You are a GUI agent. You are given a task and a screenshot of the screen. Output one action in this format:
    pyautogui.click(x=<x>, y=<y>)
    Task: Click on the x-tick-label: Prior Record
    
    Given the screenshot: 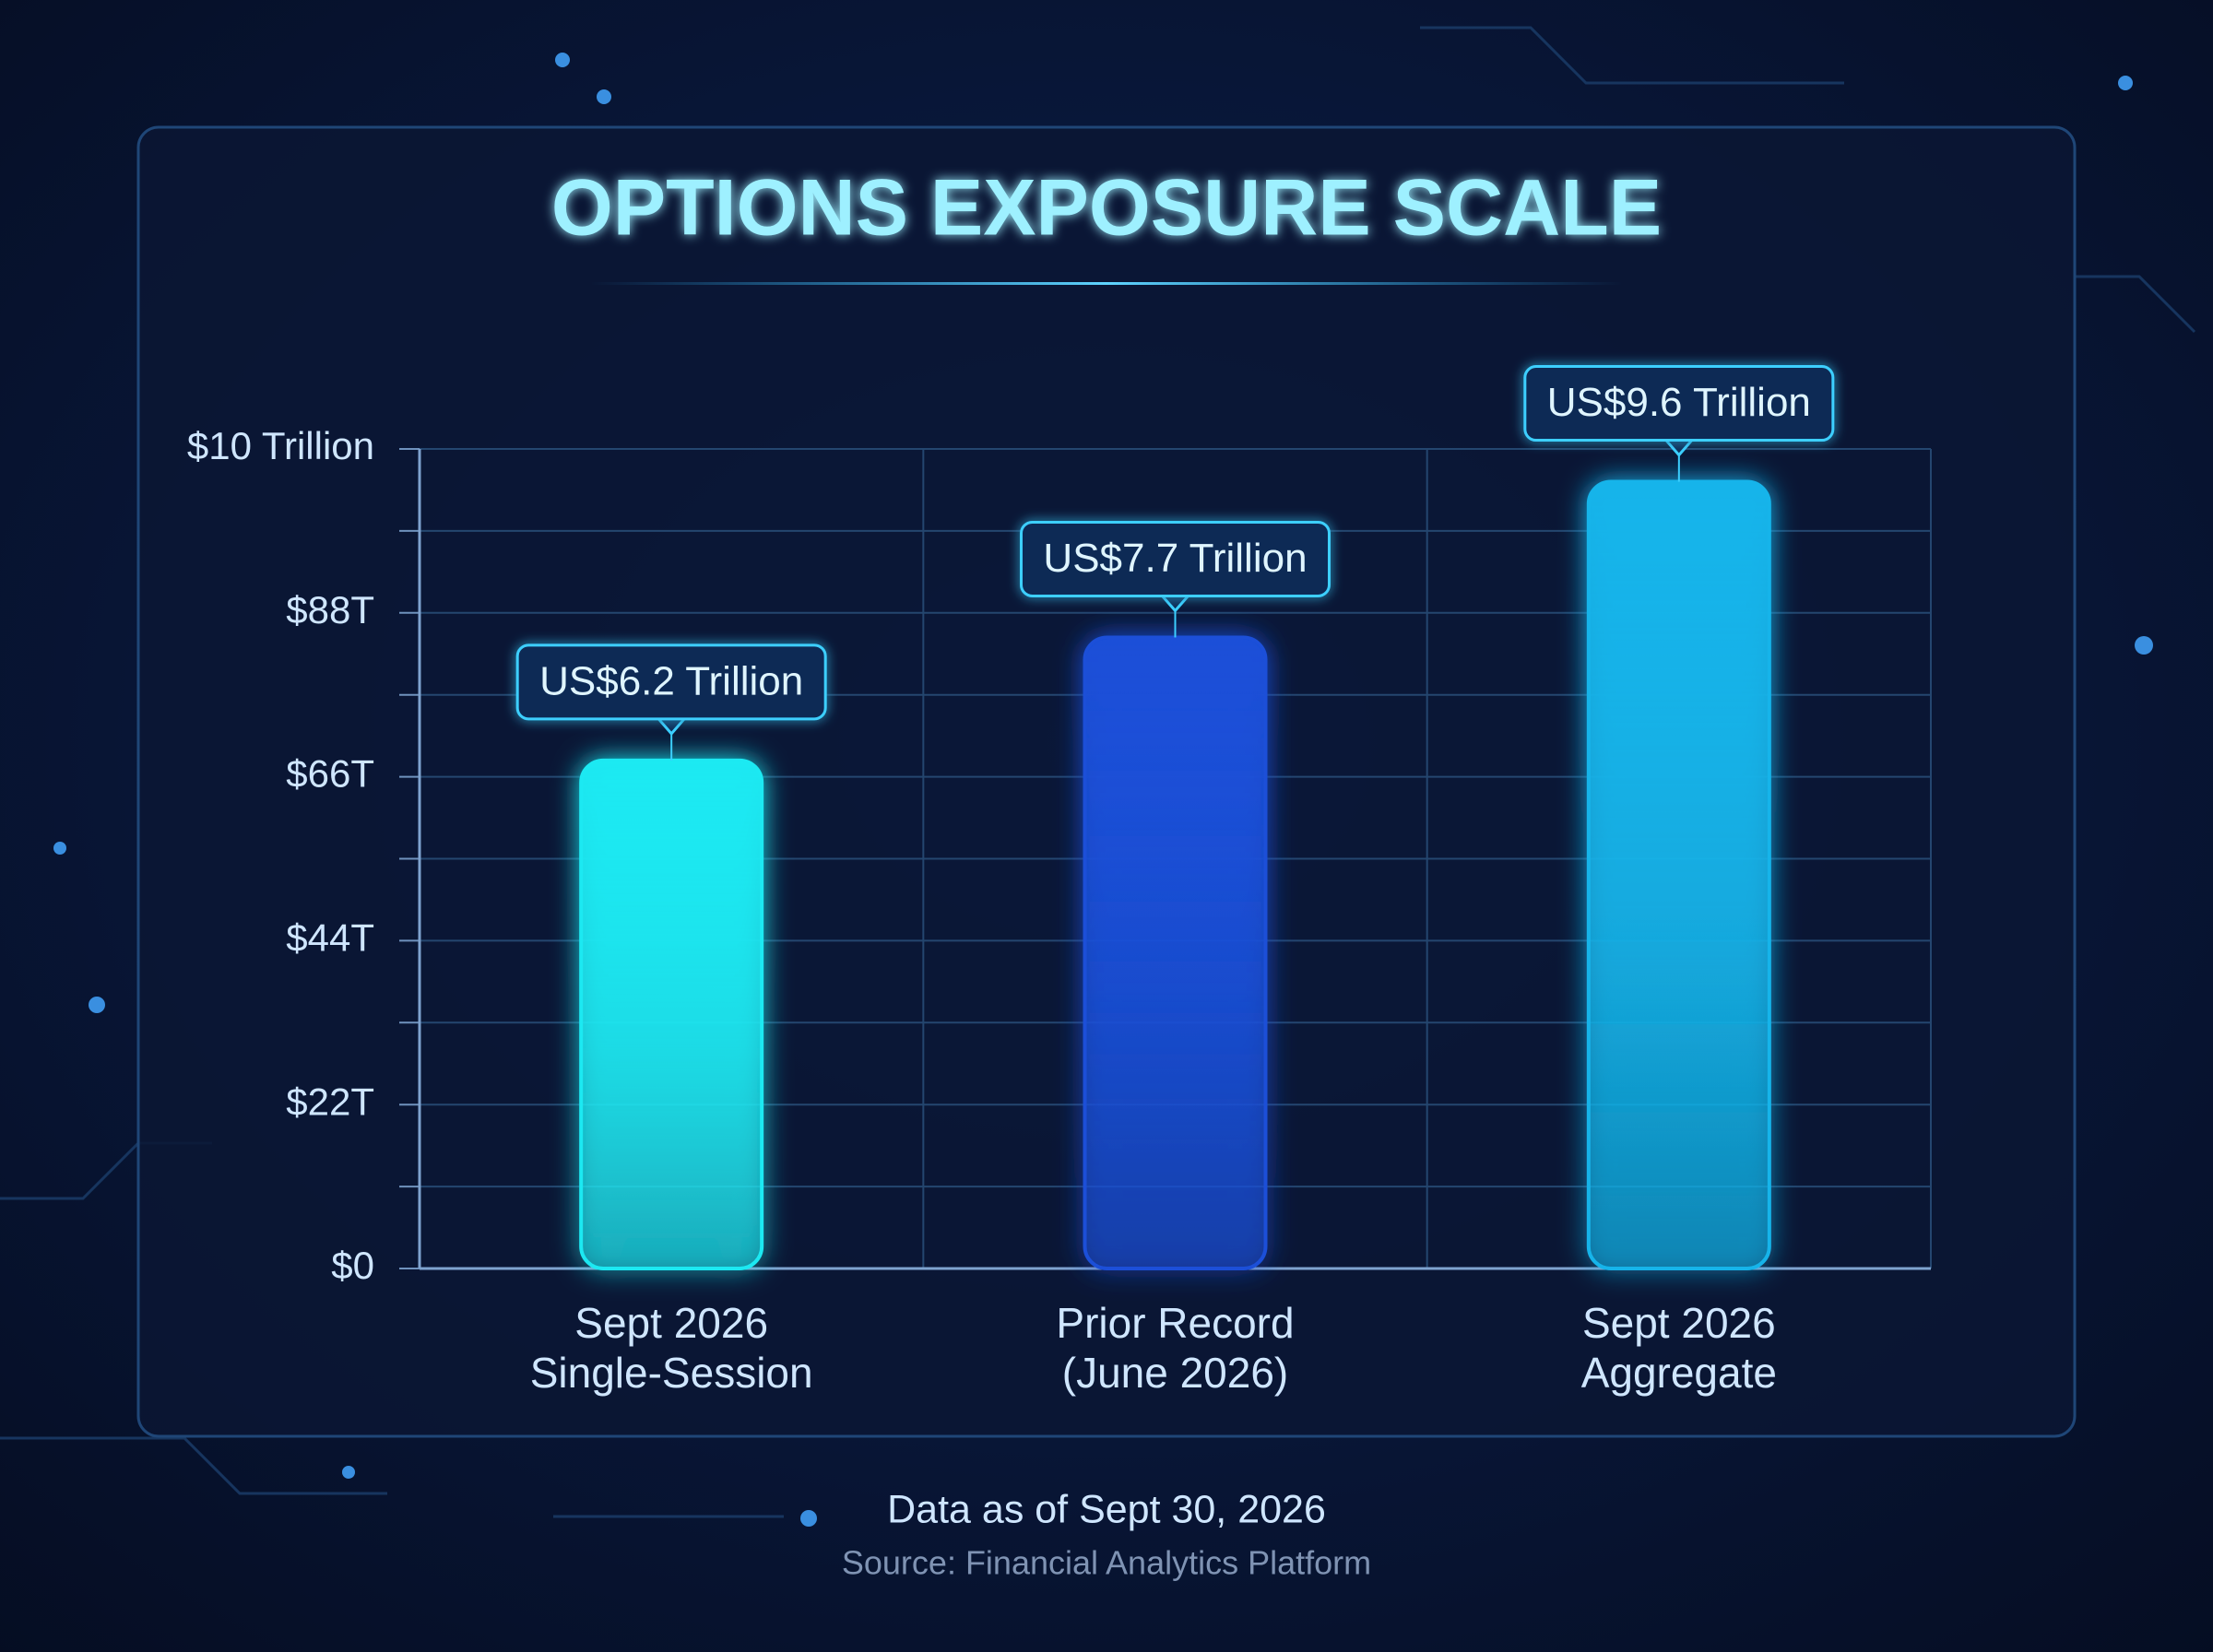 What is the action you would take?
    pyautogui.click(x=1175, y=1323)
    